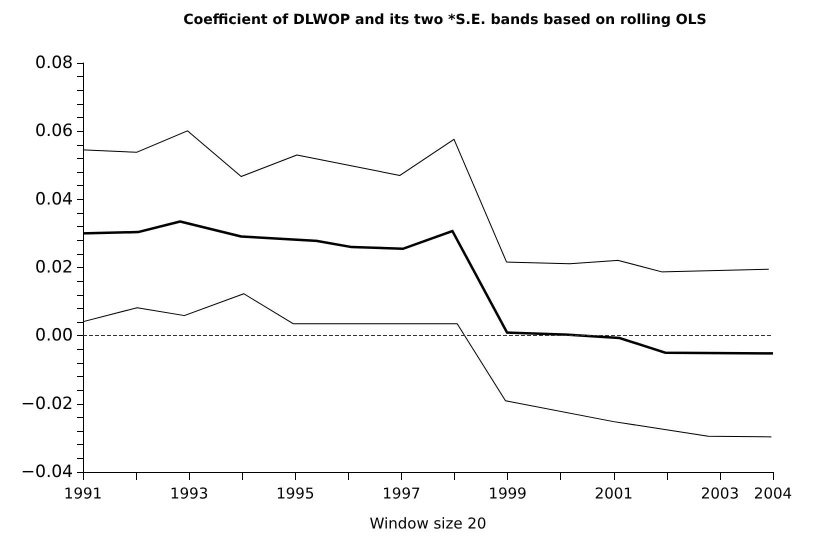  Describe the element at coordinates (773, 493) in the screenshot. I see `x-tick-label: 2004` at that location.